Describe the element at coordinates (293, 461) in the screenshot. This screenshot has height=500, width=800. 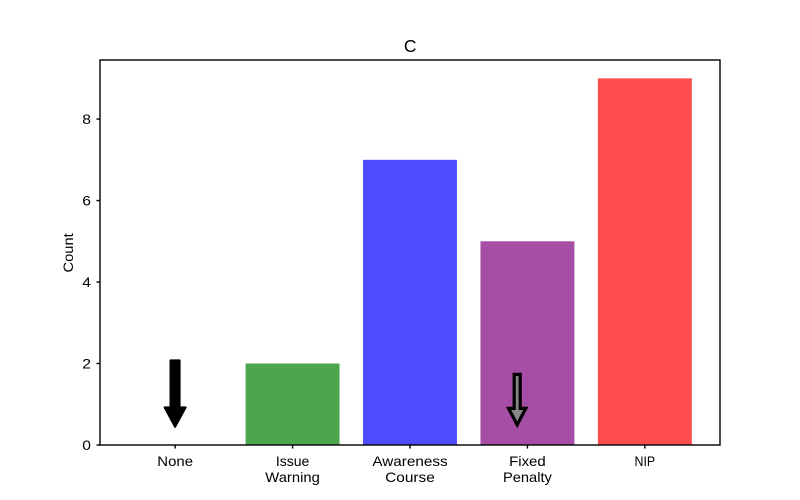
I see `svg-text: Issue` at that location.